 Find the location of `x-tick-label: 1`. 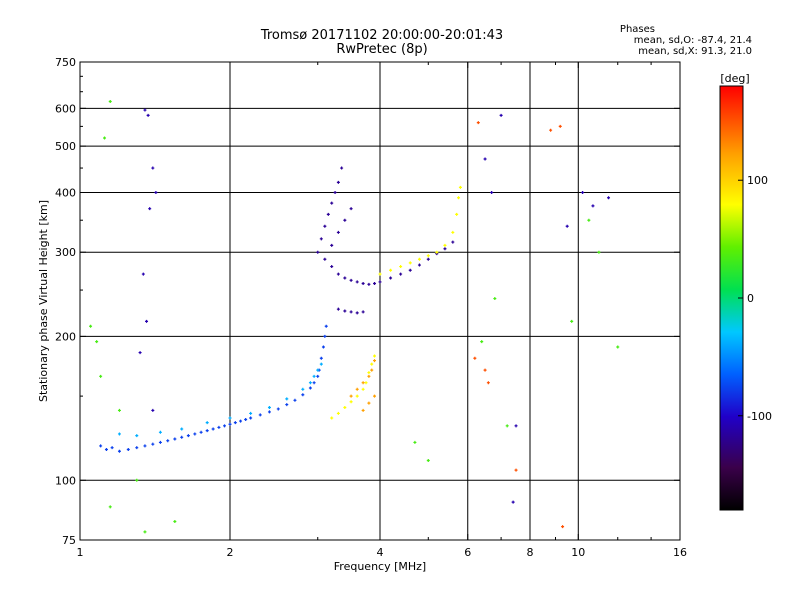

x-tick-label: 1 is located at coordinates (80, 552).